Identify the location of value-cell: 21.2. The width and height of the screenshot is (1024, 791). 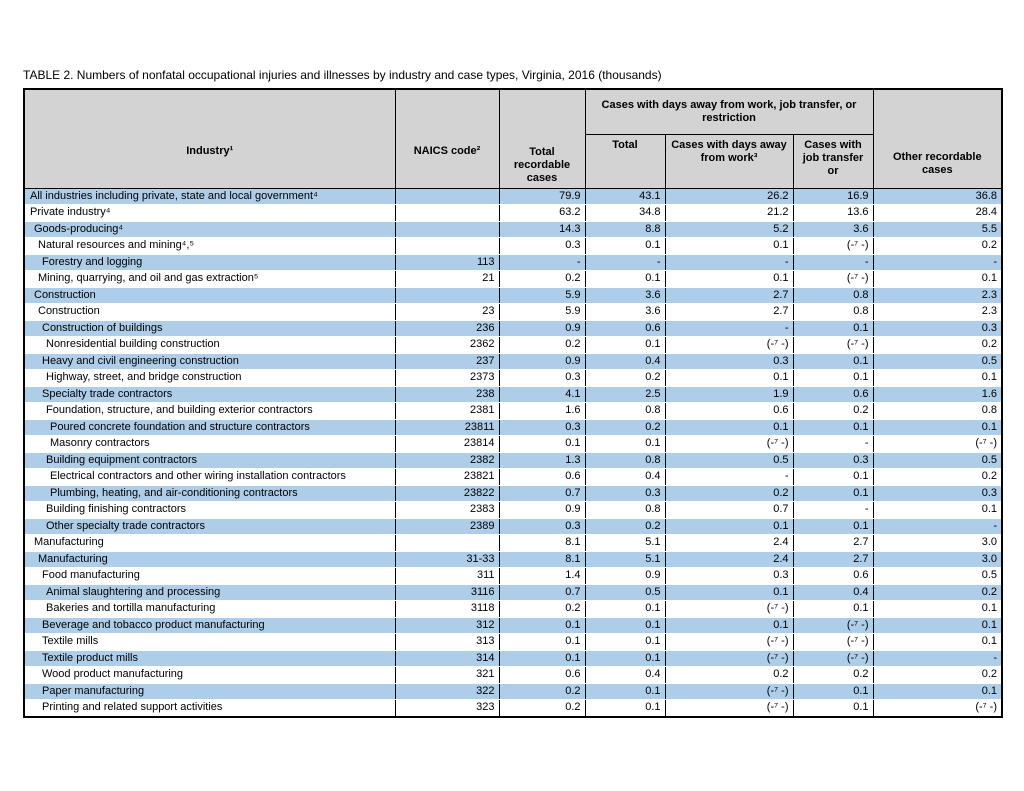
(728, 213).